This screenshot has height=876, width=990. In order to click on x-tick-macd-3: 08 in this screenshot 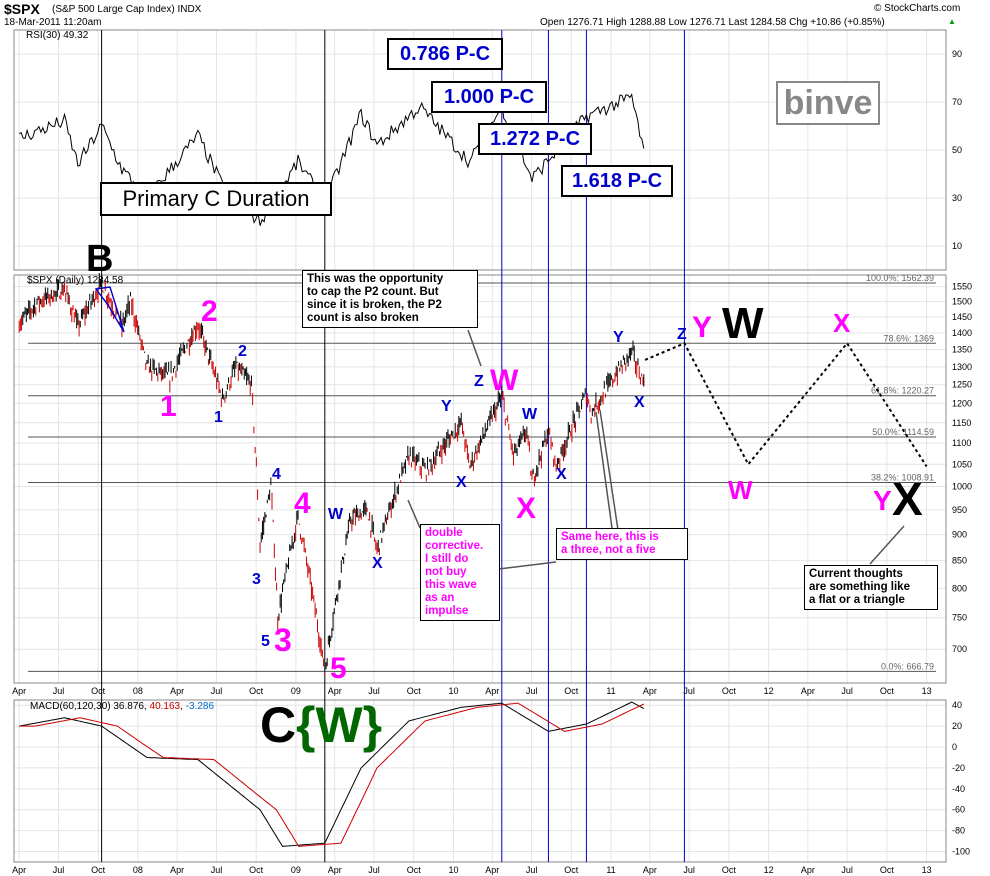, I will do `click(138, 870)`.